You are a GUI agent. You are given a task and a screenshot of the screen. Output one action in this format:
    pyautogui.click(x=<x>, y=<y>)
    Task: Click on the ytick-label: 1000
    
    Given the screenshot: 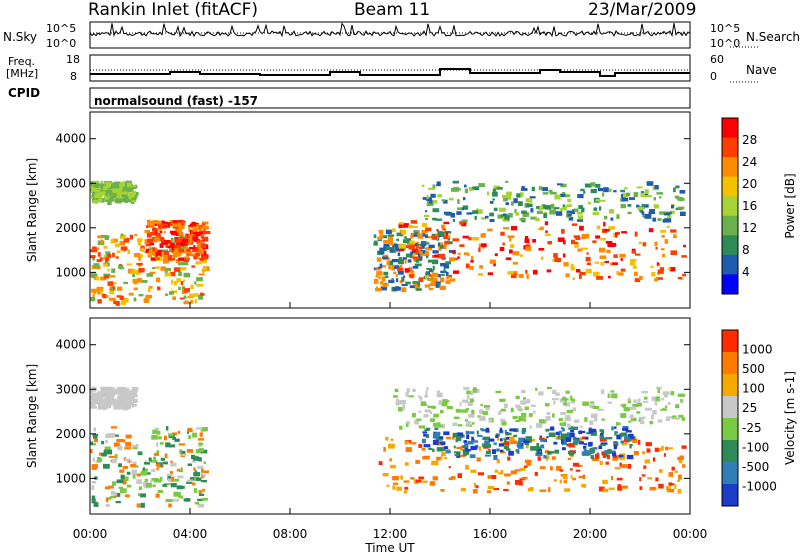 What is the action you would take?
    pyautogui.click(x=70, y=478)
    